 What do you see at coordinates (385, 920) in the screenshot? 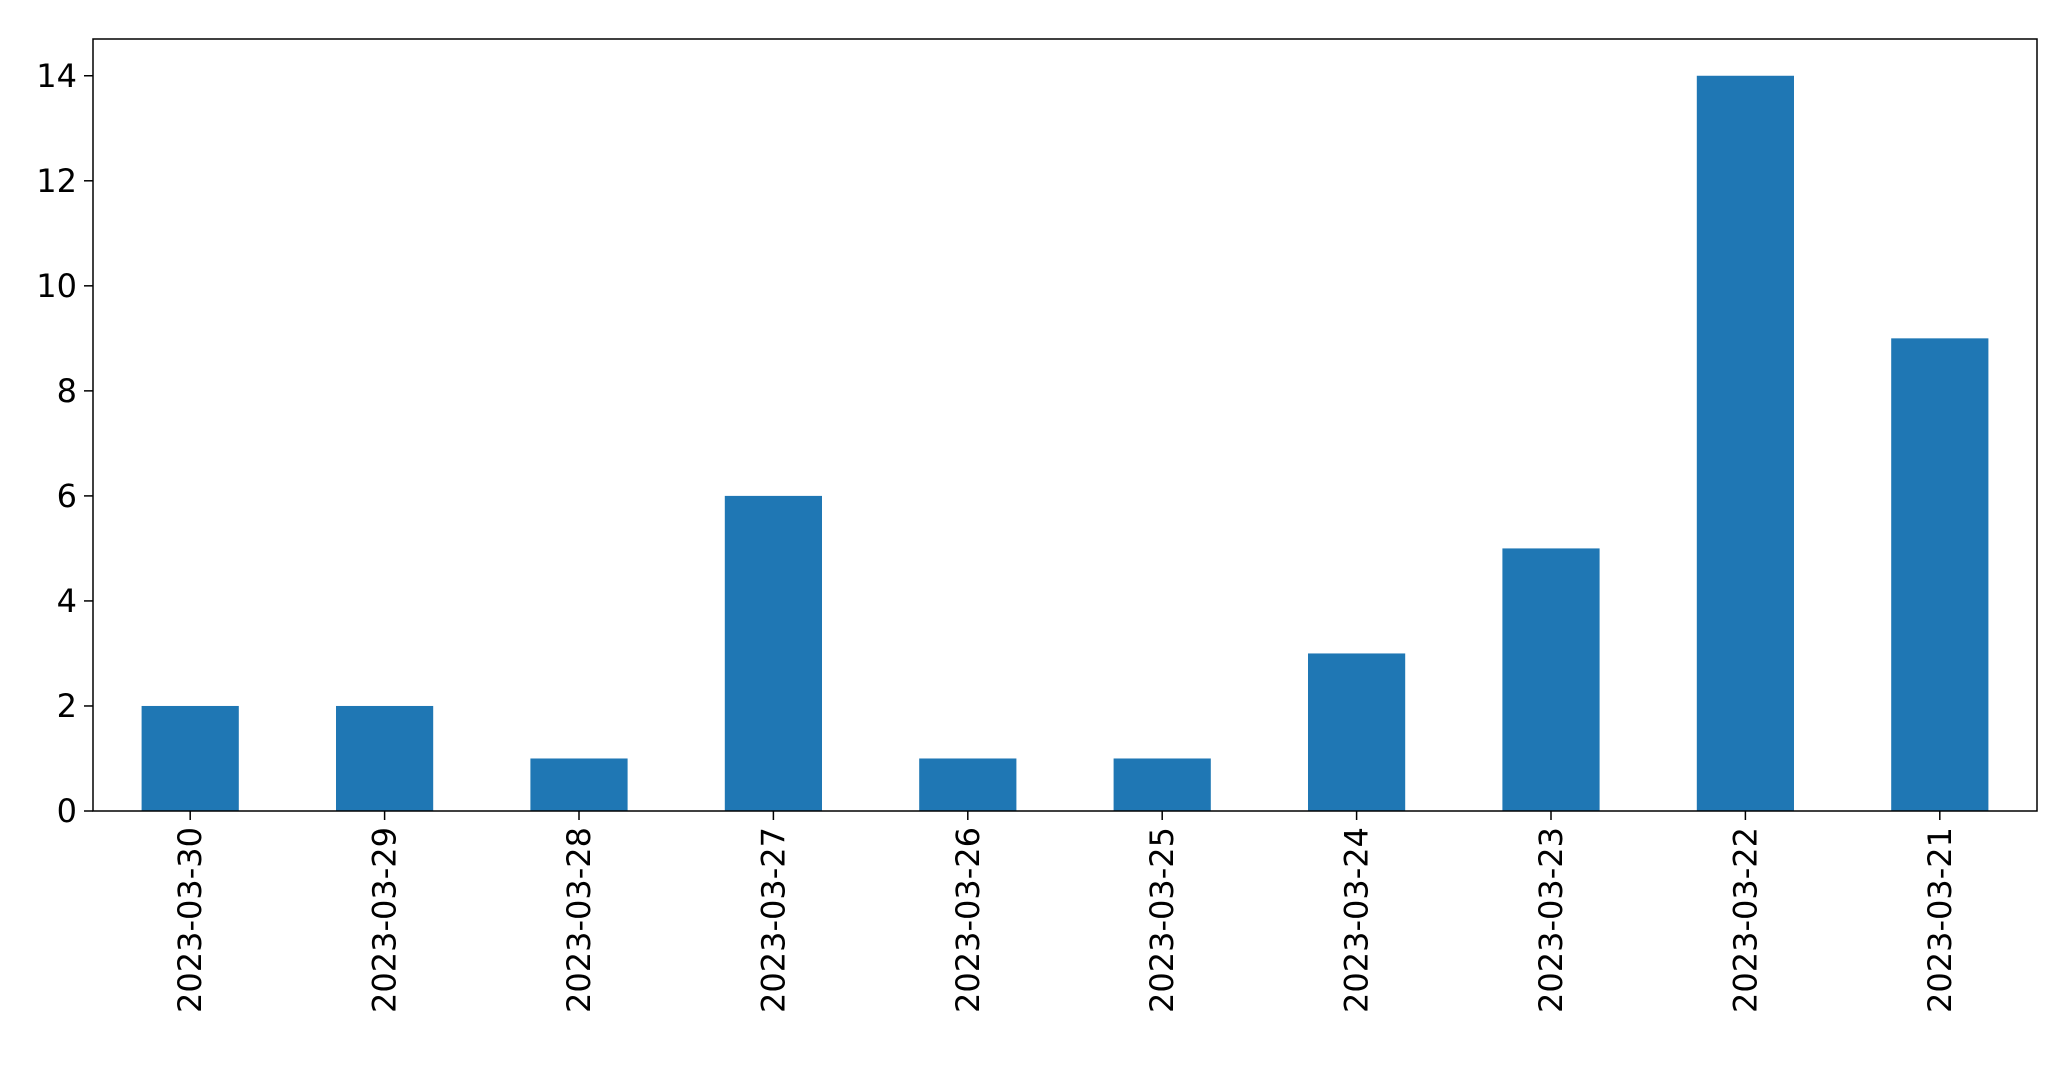
I see `x-tick-label: 2023-03-29` at bounding box center [385, 920].